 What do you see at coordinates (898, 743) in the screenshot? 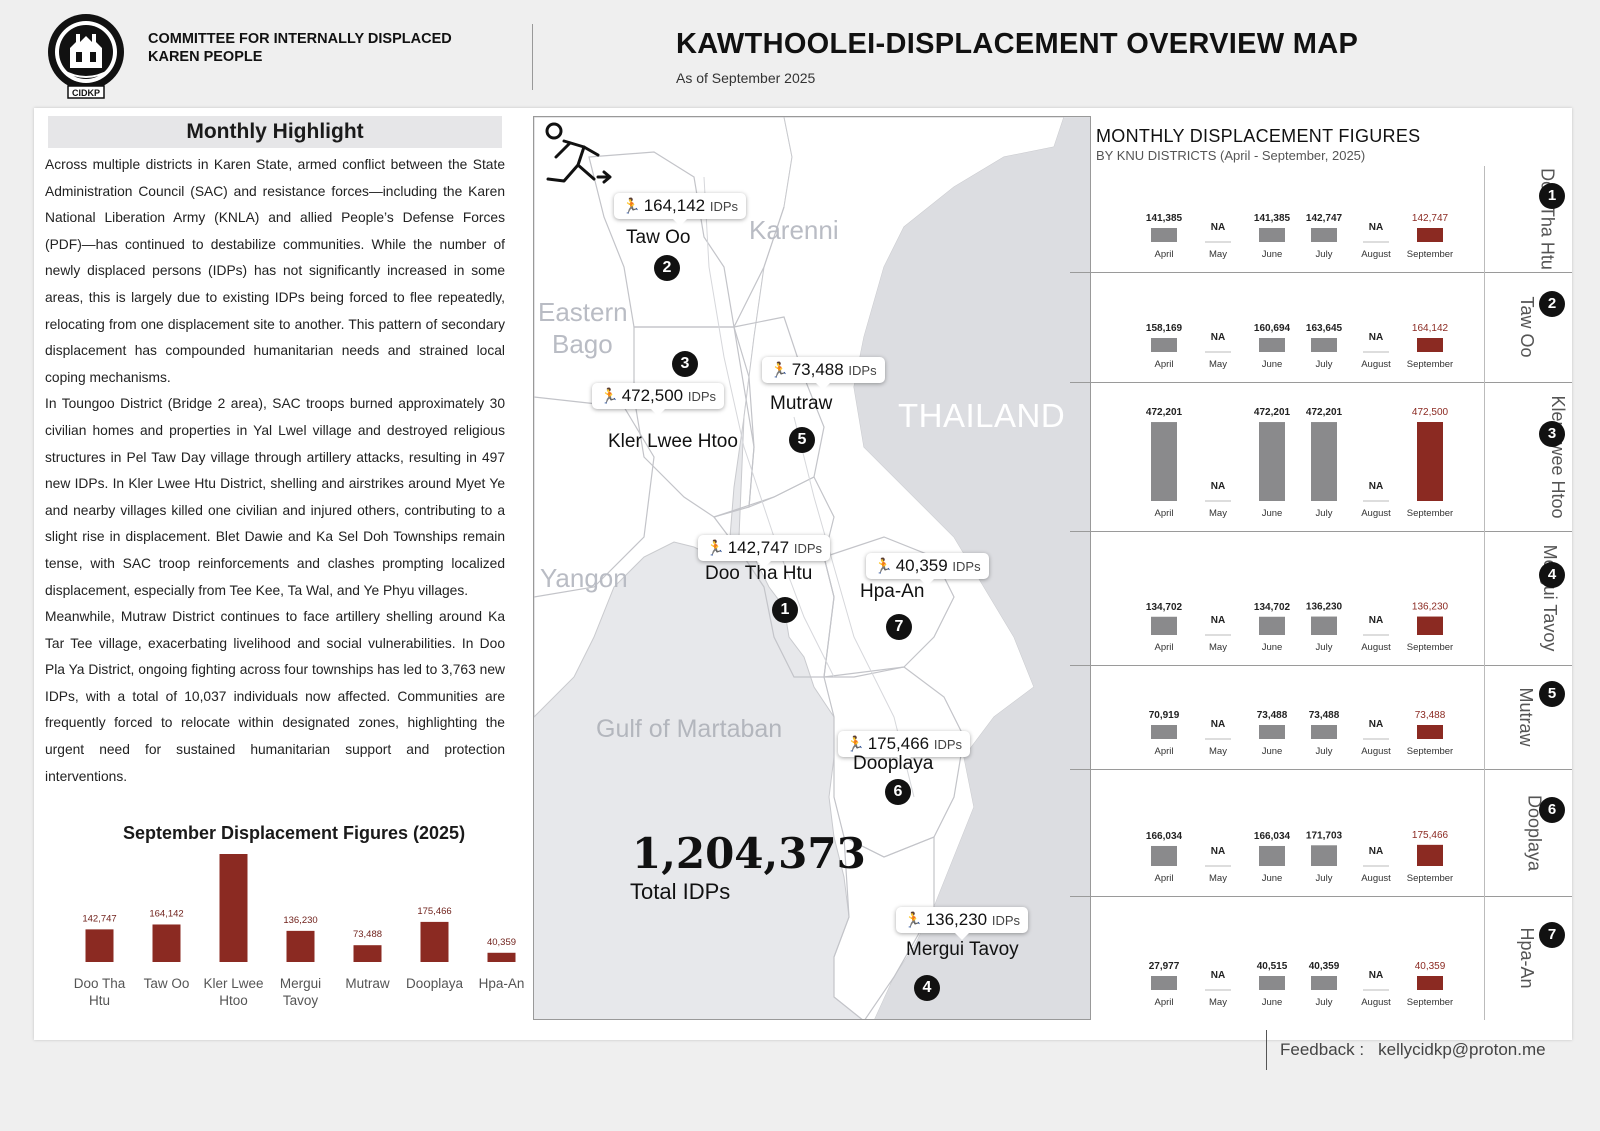
I see `callout-value: 175,466` at bounding box center [898, 743].